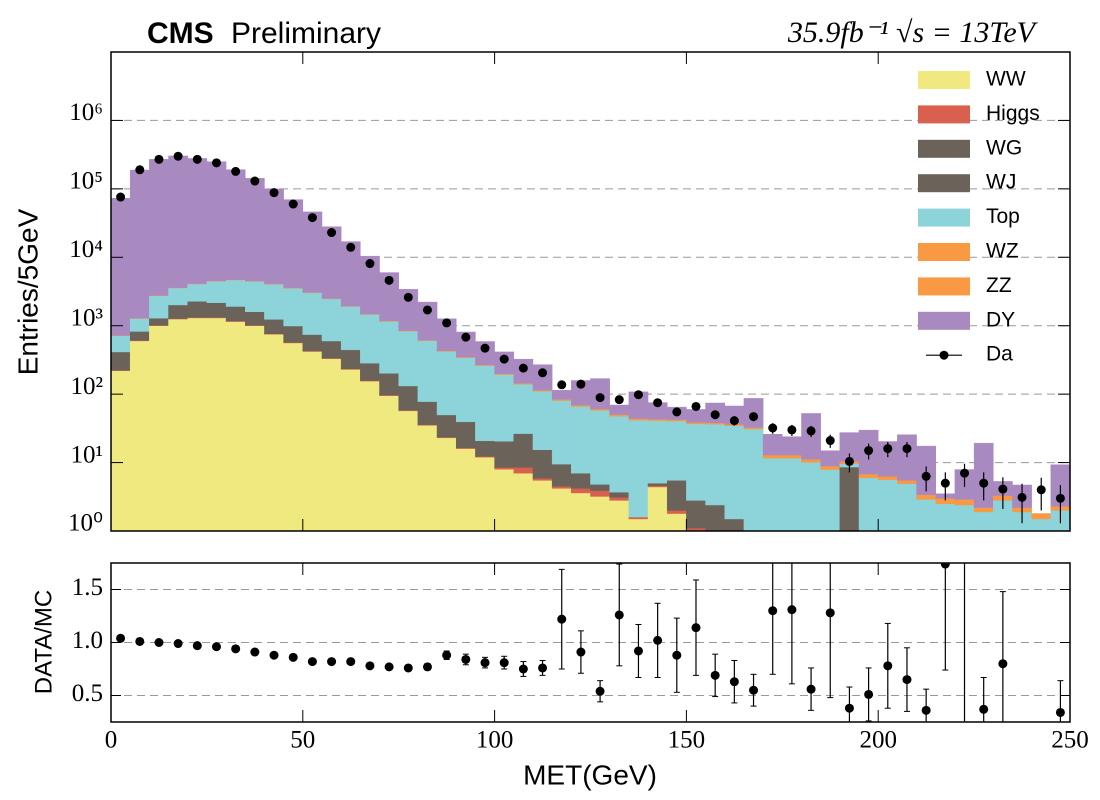  What do you see at coordinates (111, 740) in the screenshot?
I see `x-tick-label: 0` at bounding box center [111, 740].